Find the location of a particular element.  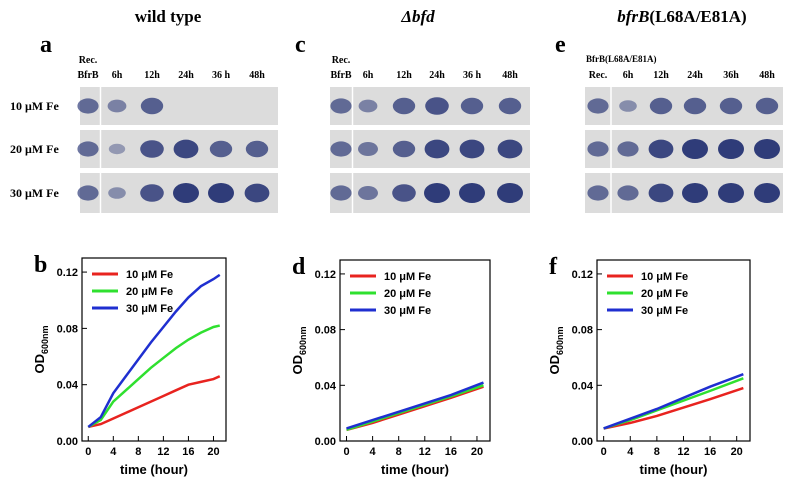

y-tick-label: 0.04 is located at coordinates (583, 386).